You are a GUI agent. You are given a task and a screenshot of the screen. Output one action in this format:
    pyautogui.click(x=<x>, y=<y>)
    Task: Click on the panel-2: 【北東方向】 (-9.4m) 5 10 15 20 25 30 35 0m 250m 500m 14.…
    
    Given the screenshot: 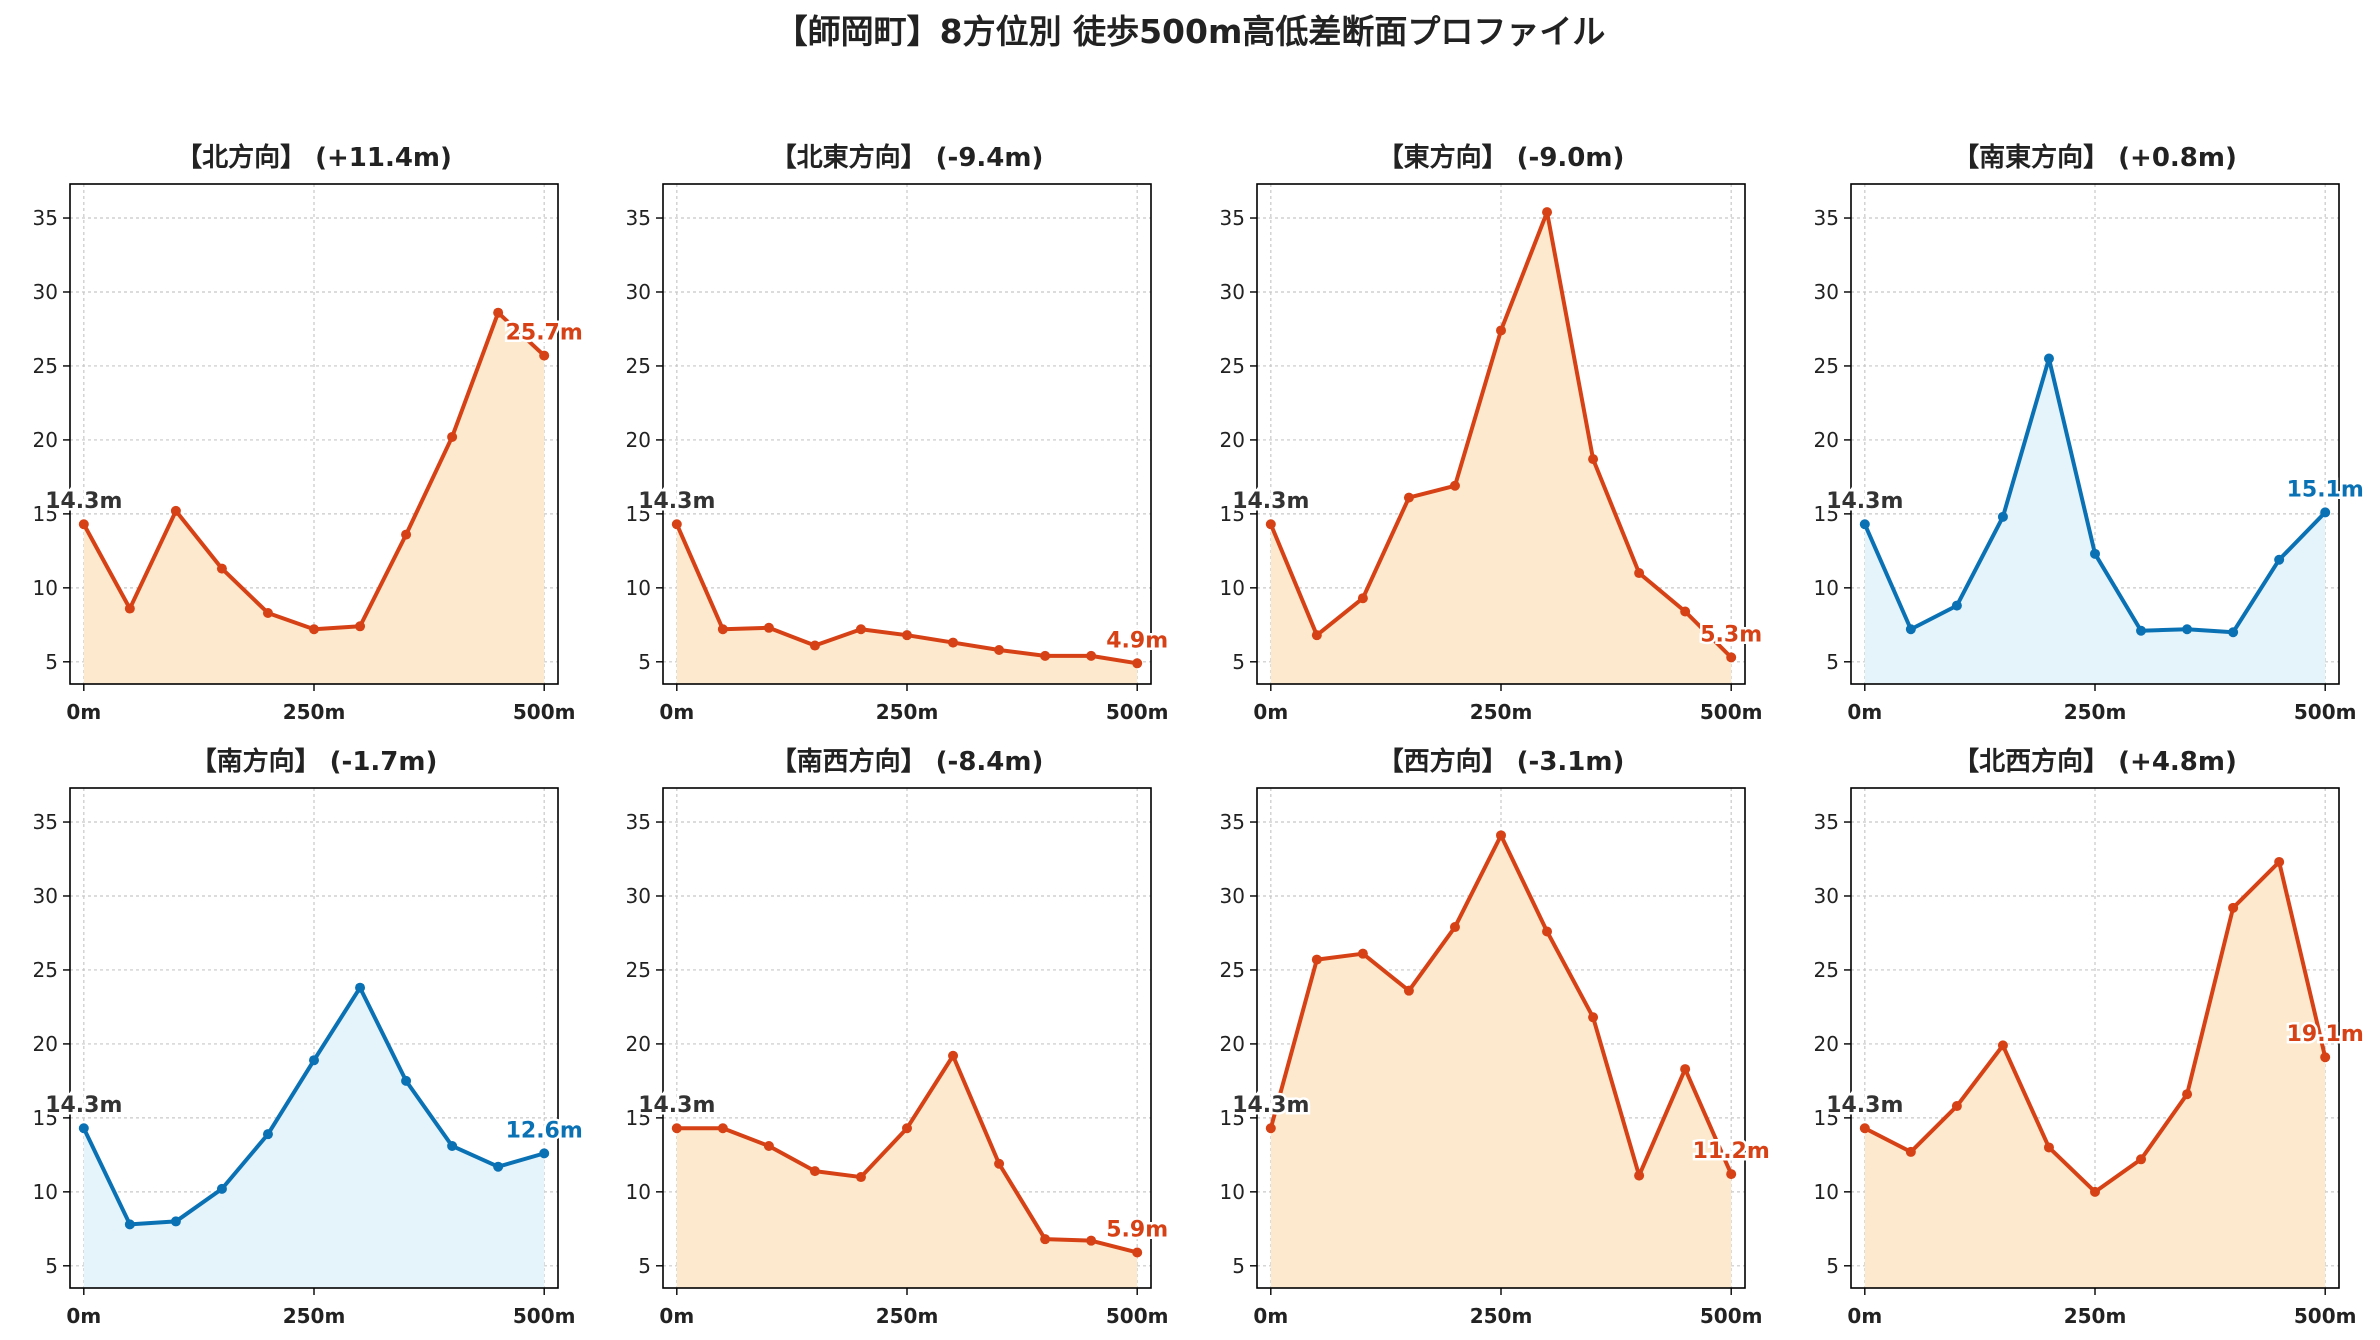 What is the action you would take?
    pyautogui.click(x=898, y=433)
    